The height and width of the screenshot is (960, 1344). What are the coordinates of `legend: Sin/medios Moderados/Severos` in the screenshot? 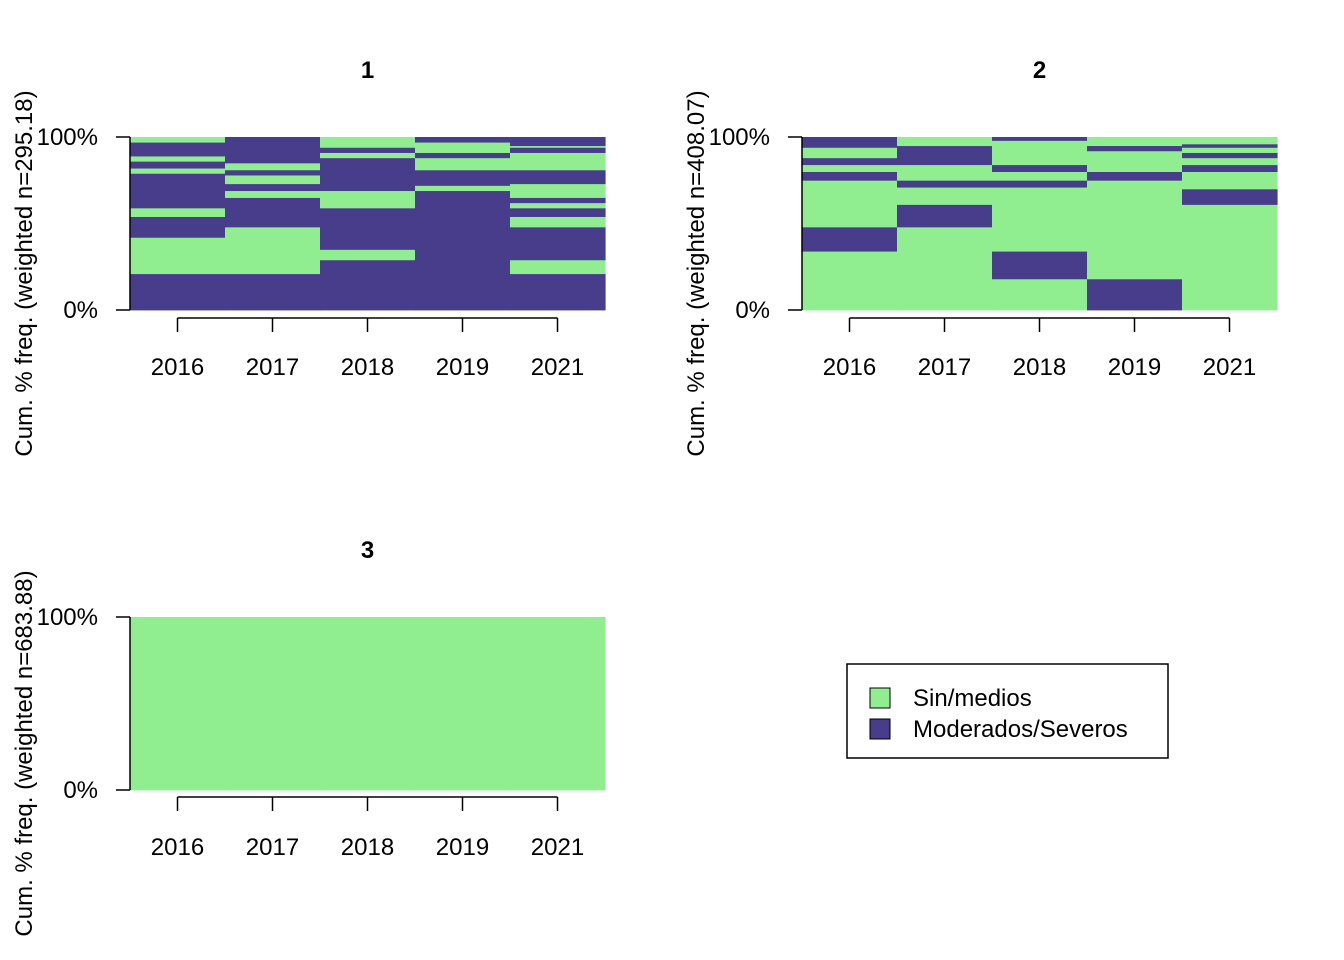 It's located at (1007, 711).